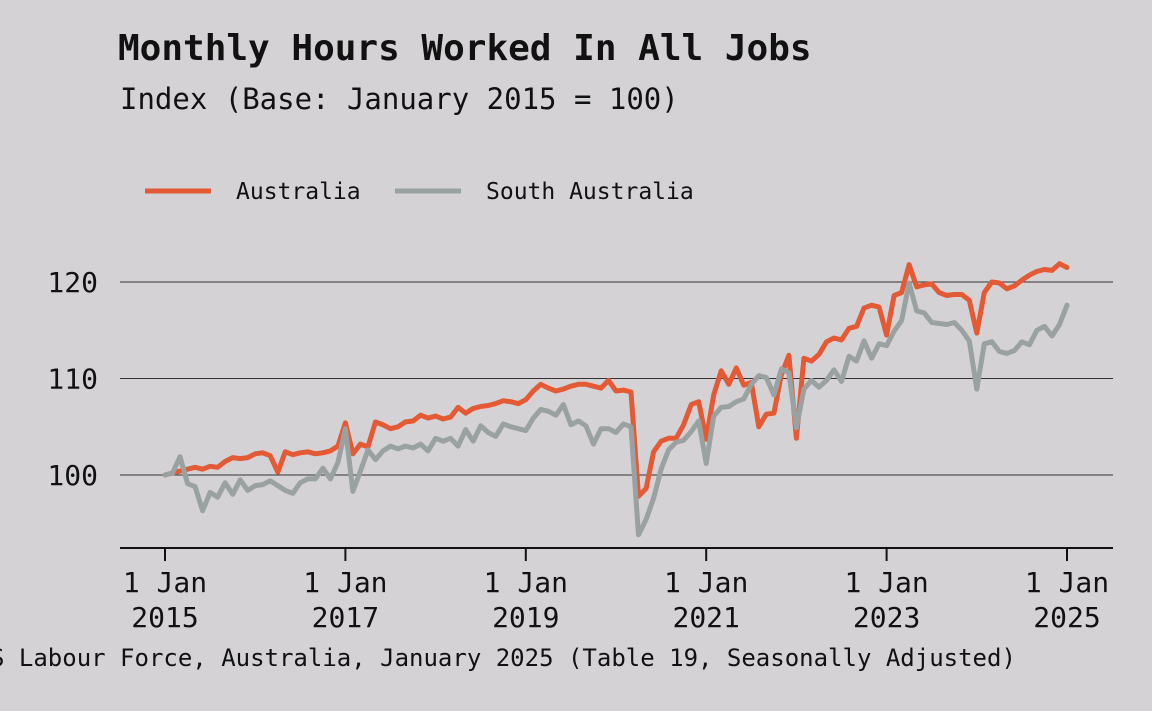 Image resolution: width=1152 pixels, height=711 pixels. I want to click on x-tick-label: 2015, so click(164, 617).